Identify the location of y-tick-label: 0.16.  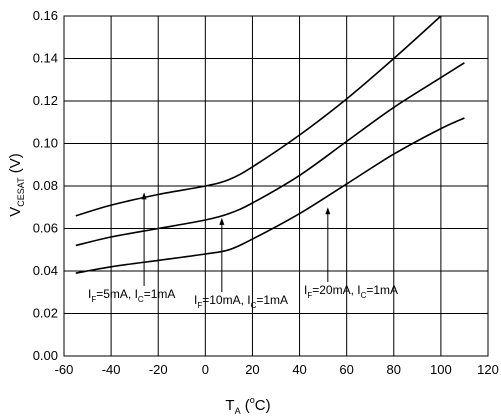
(45, 15).